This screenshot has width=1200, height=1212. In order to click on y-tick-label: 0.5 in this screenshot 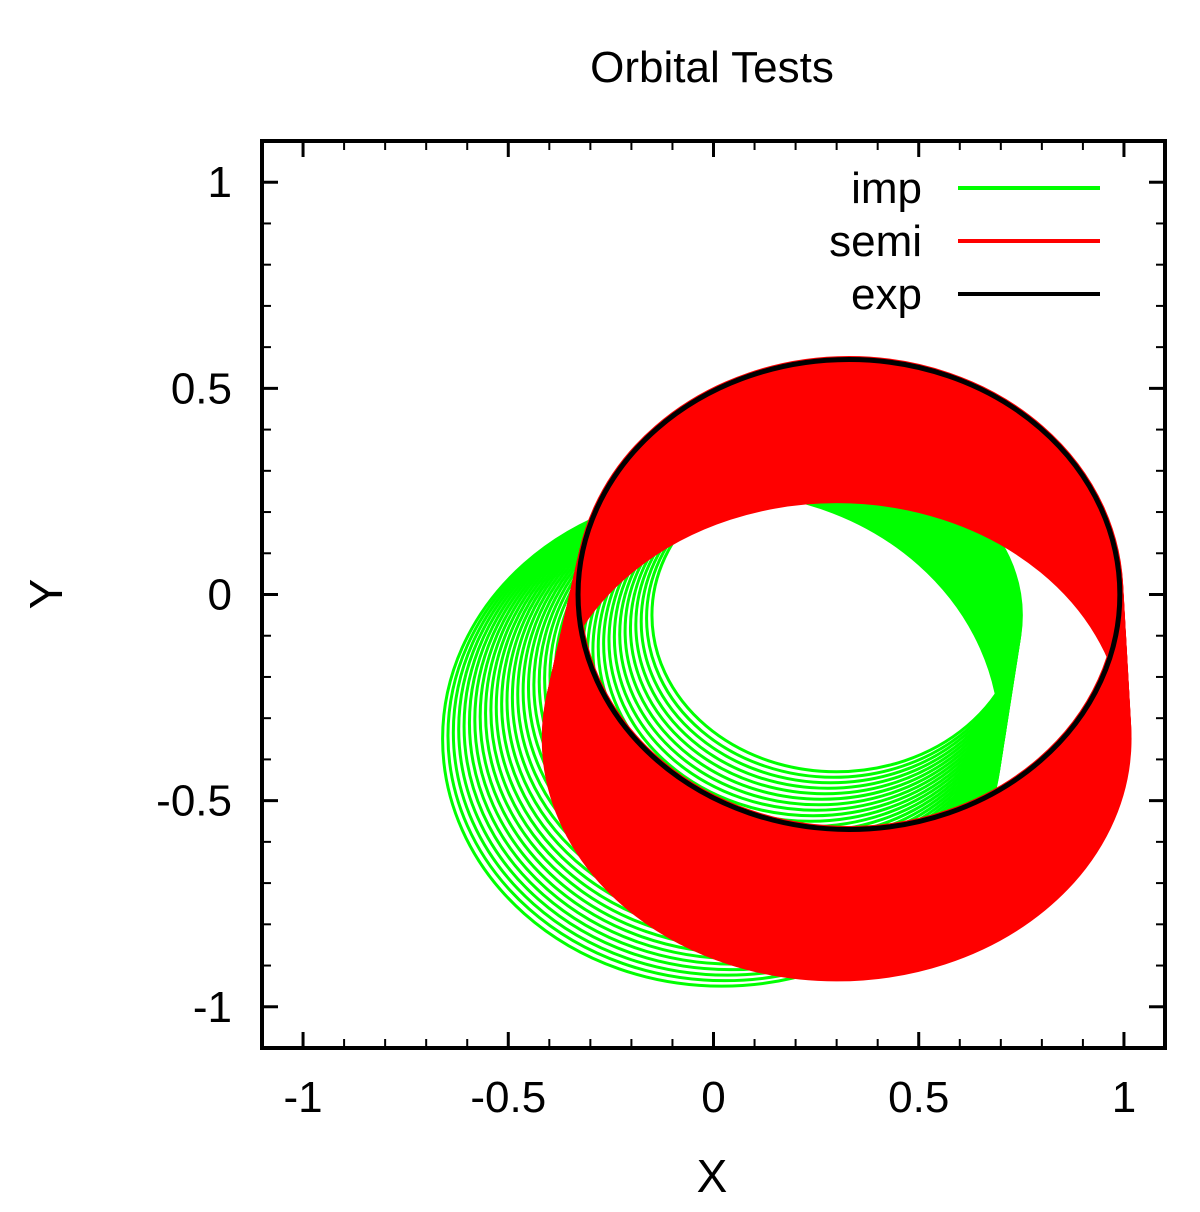, I will do `click(201, 388)`.